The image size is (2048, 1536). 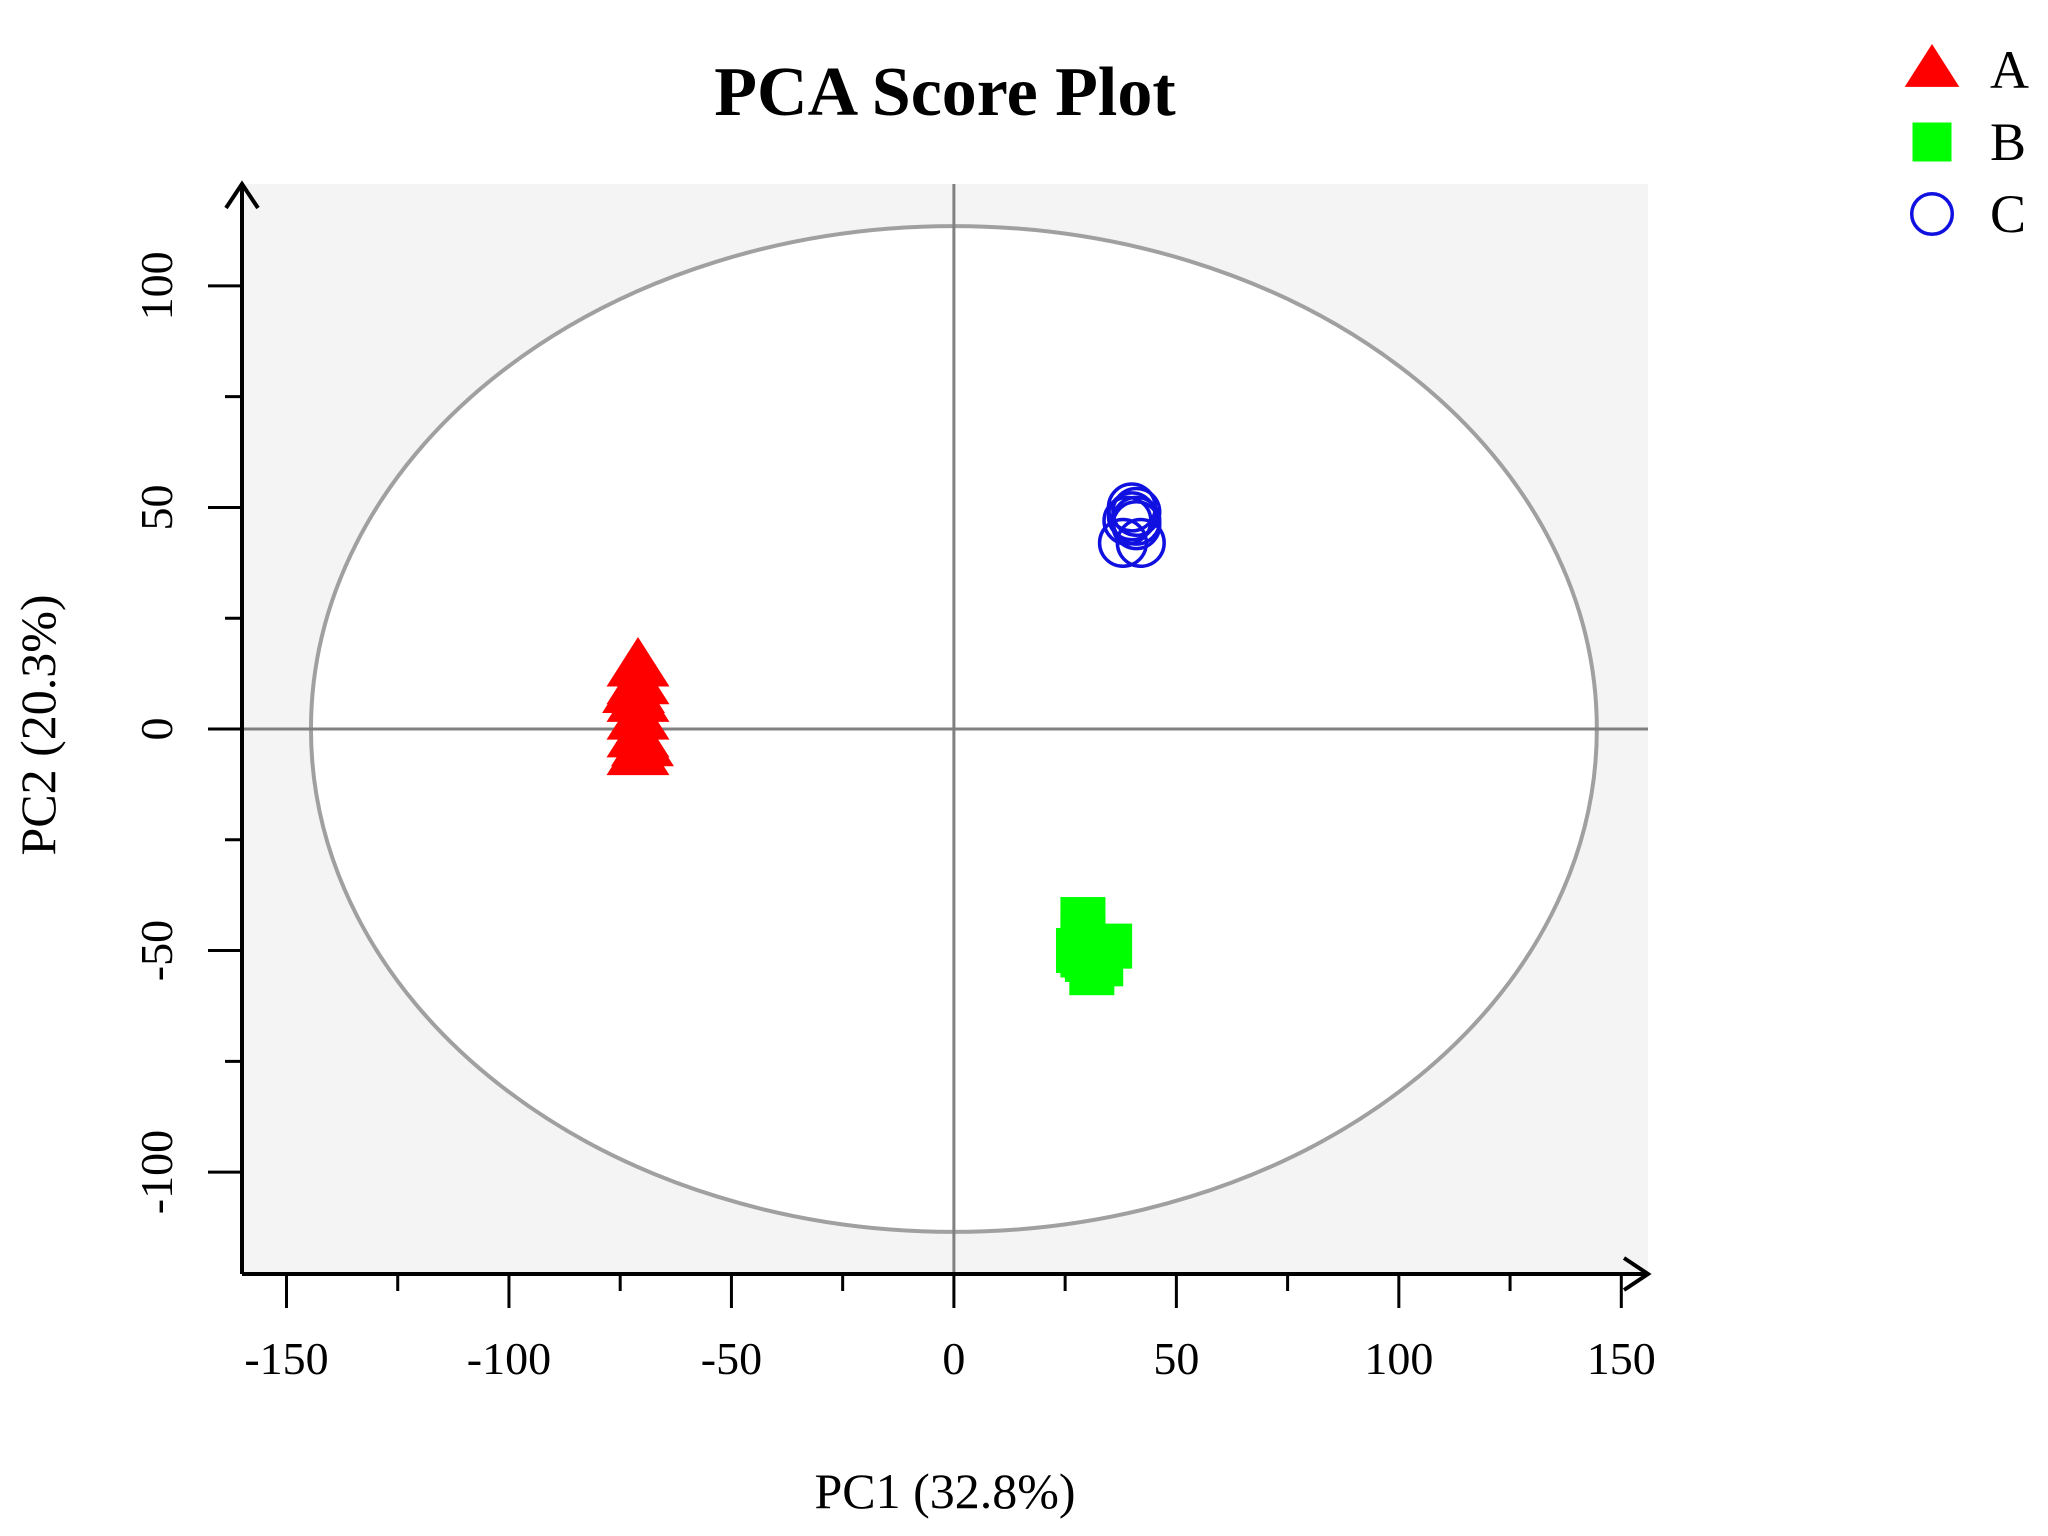 What do you see at coordinates (156, 507) in the screenshot?
I see `y-tick-label: 50` at bounding box center [156, 507].